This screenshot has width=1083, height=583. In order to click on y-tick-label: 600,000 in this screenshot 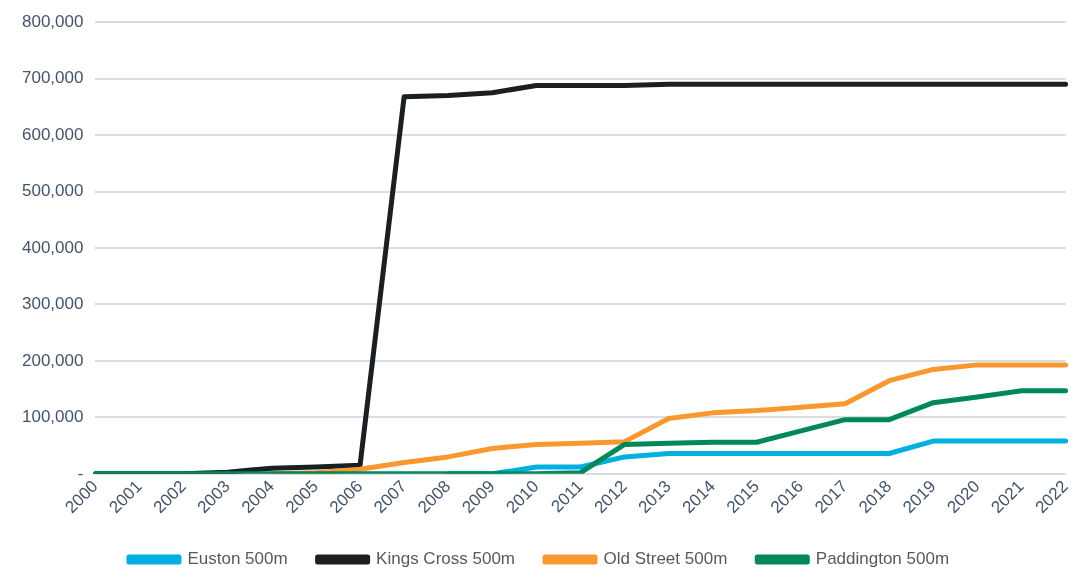, I will do `click(53, 134)`.